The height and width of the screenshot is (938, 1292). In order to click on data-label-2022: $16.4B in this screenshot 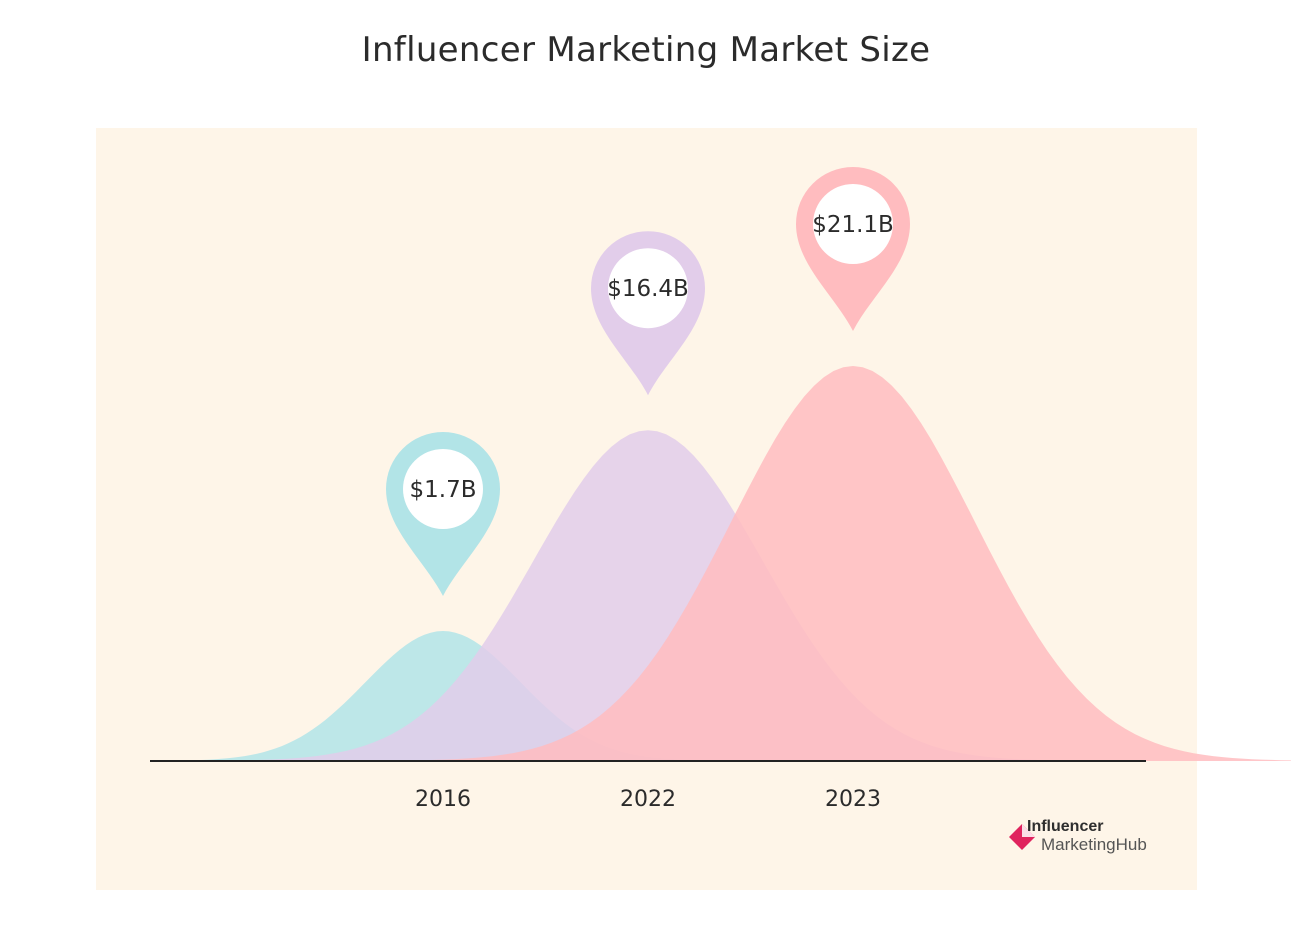, I will do `click(648, 289)`.